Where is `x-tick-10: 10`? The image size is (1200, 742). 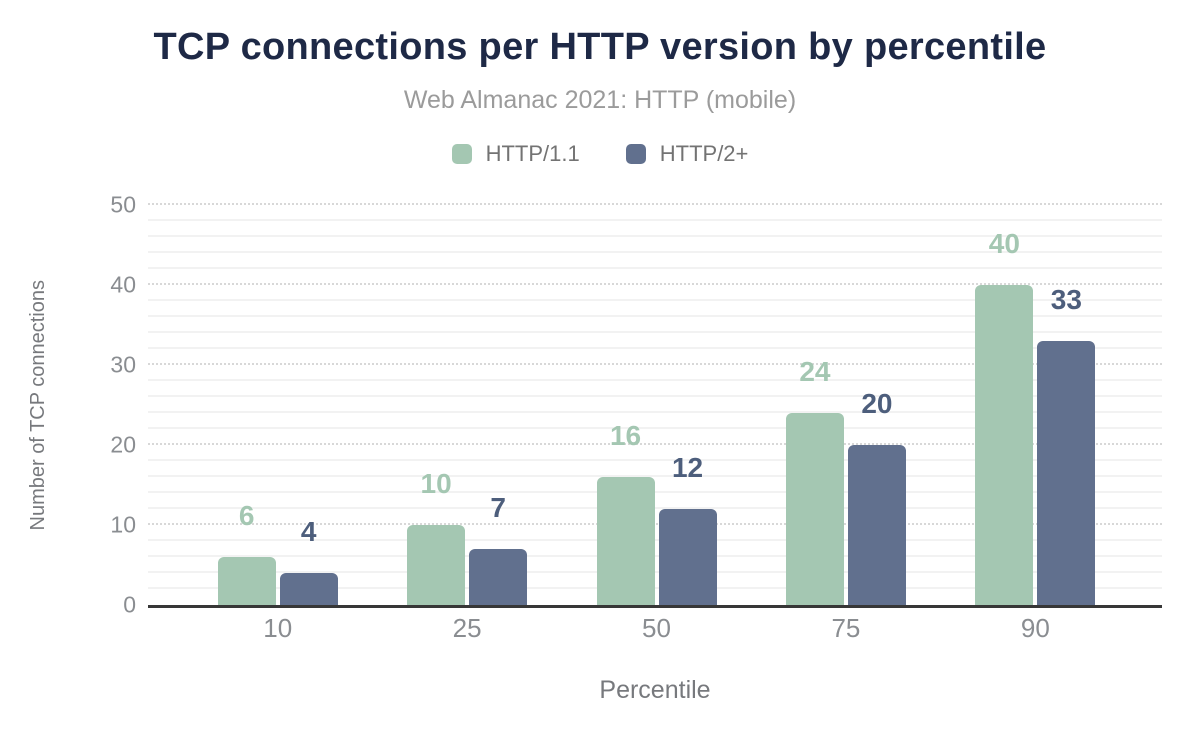 x-tick-10: 10 is located at coordinates (278, 628).